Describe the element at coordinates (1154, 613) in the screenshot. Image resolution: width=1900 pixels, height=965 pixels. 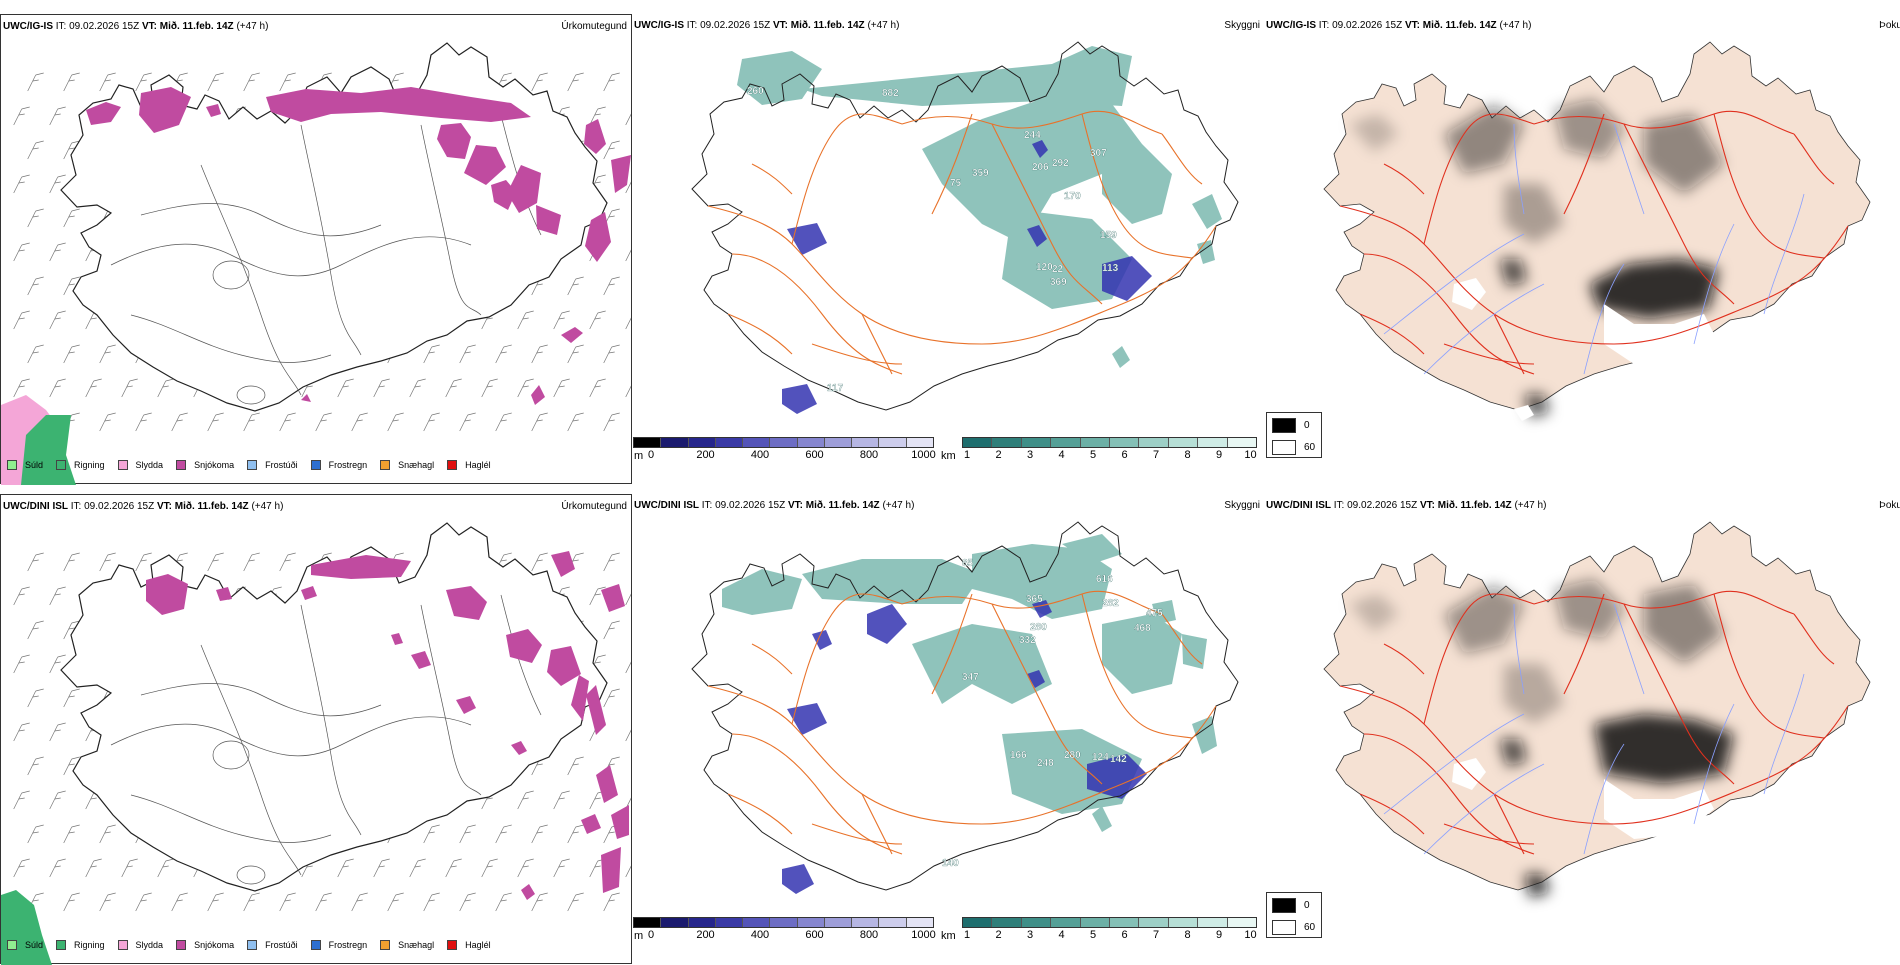
I see `cloud-base-label: 475` at that location.